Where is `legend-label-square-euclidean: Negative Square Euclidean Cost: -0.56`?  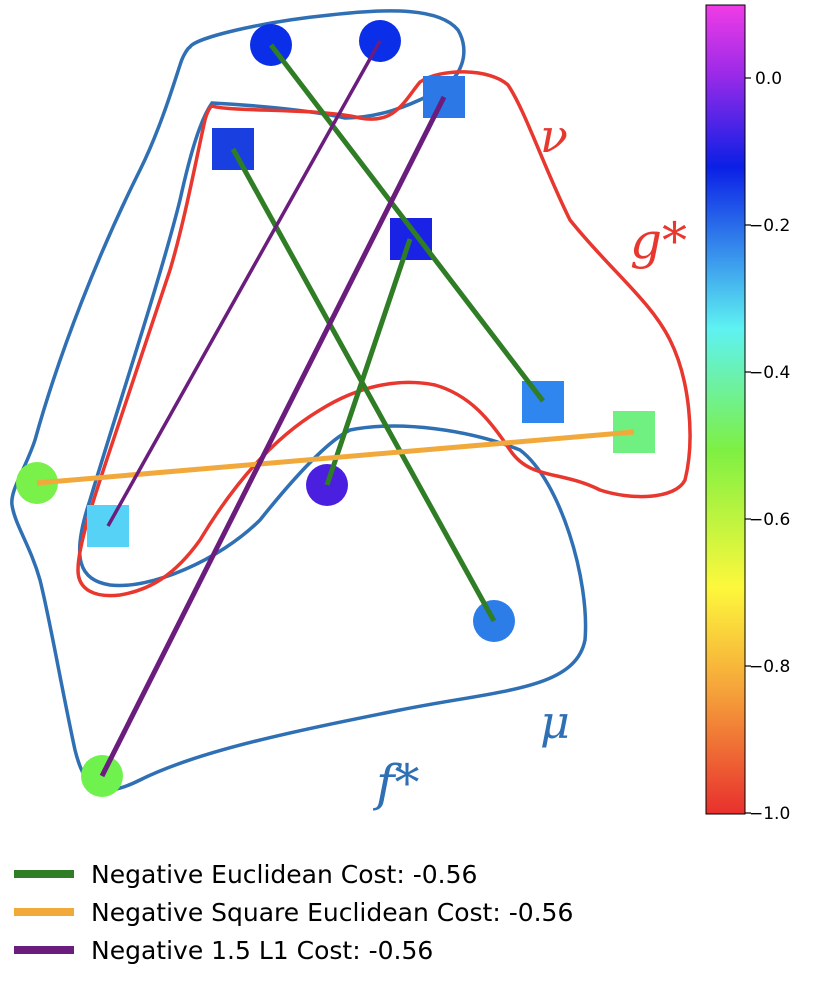 legend-label-square-euclidean: Negative Square Euclidean Cost: -0.56 is located at coordinates (332, 912).